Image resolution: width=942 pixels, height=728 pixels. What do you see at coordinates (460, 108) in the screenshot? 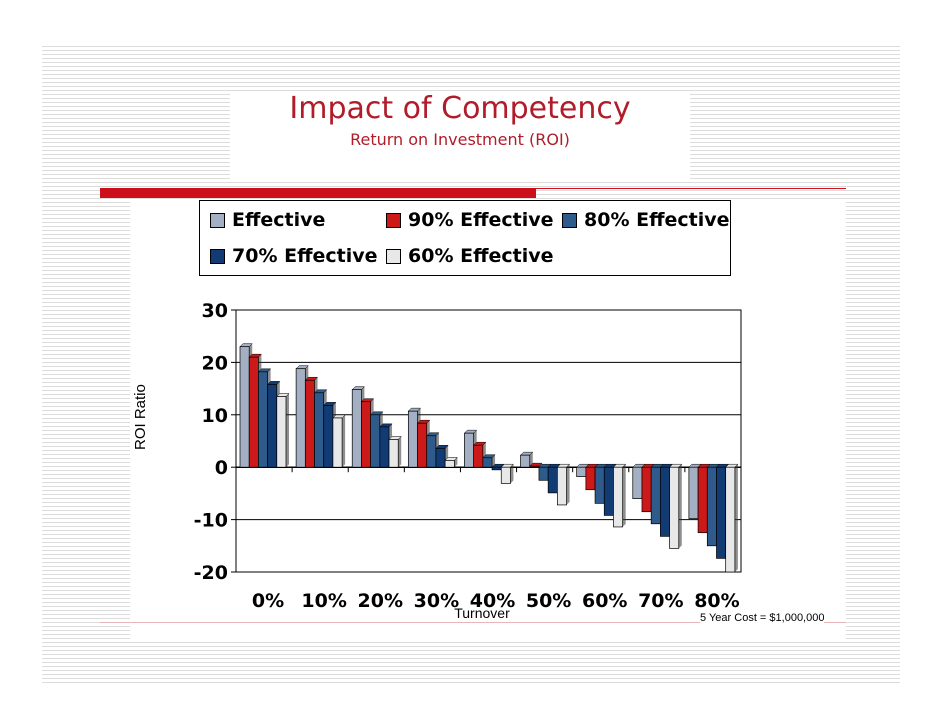
I see `slide-title: Impact of Competency` at bounding box center [460, 108].